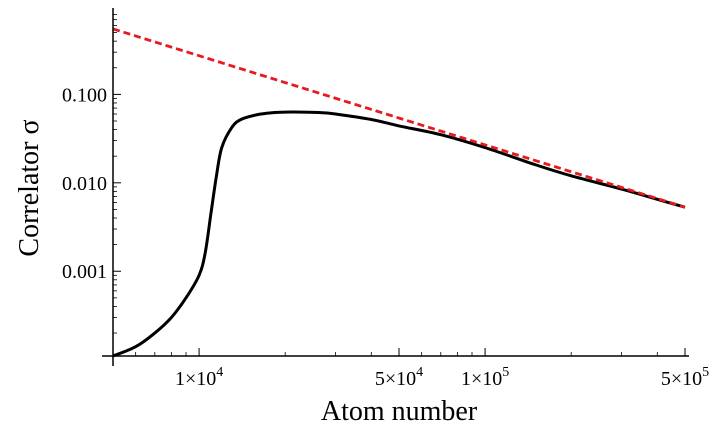 Image resolution: width=722 pixels, height=435 pixels. What do you see at coordinates (84, 95) in the screenshot?
I see `y-tick-label: 0.100` at bounding box center [84, 95].